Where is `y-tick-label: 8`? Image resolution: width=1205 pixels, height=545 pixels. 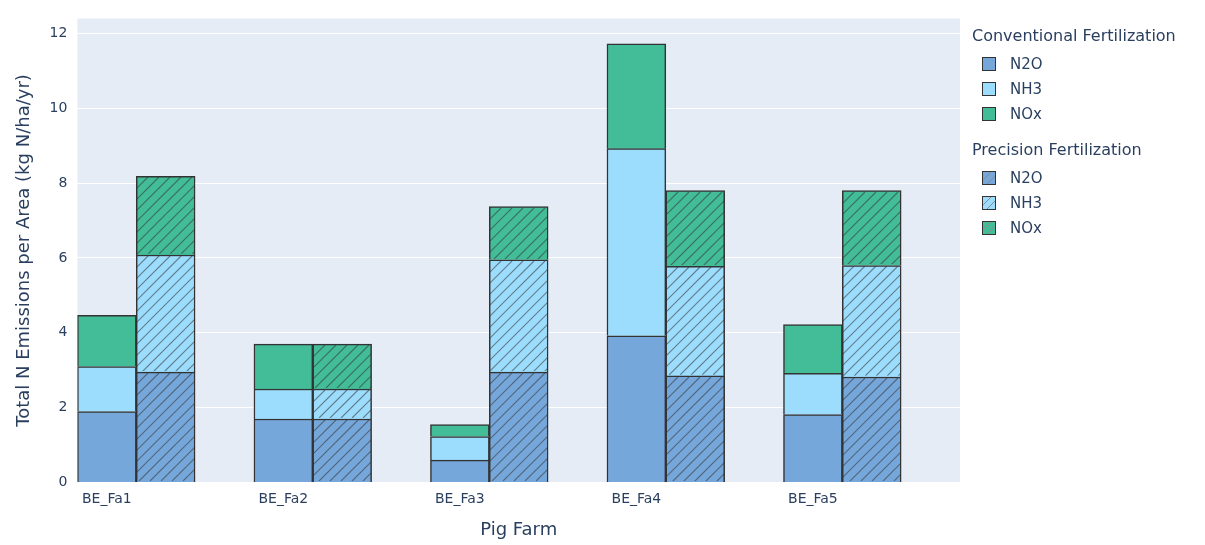 y-tick-label: 8 is located at coordinates (63, 181).